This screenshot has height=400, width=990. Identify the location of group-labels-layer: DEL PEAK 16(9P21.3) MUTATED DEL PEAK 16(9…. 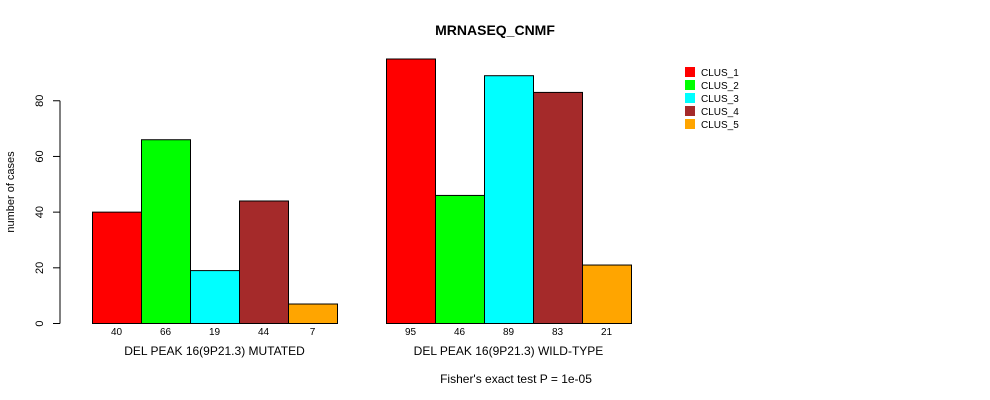
(363, 351).